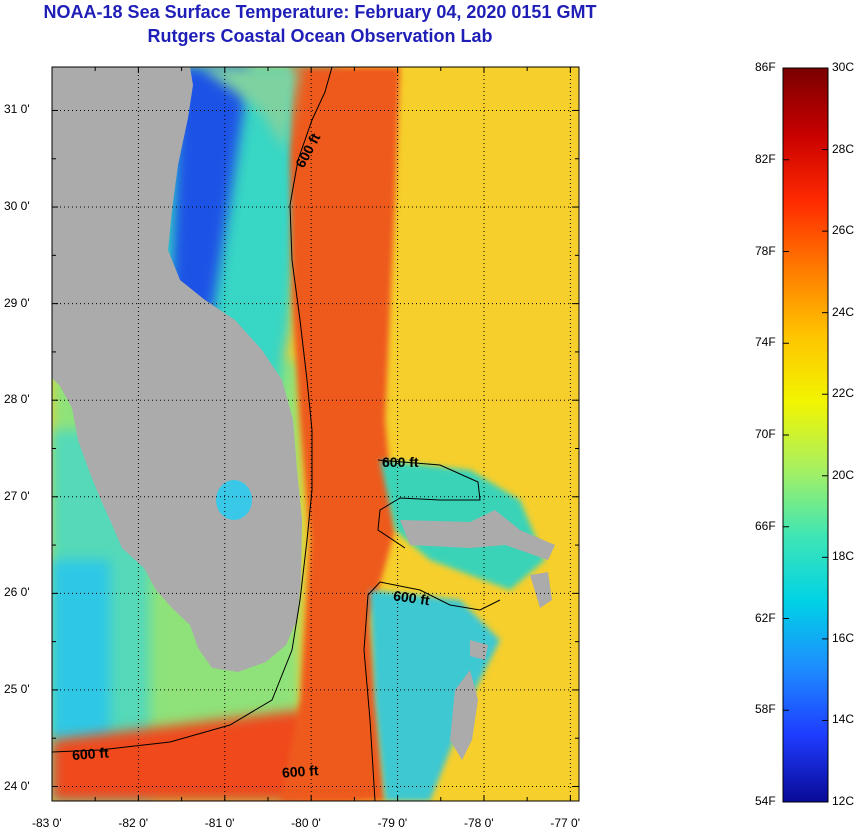  What do you see at coordinates (843, 637) in the screenshot?
I see `colorbar-celsius-label: 16C` at bounding box center [843, 637].